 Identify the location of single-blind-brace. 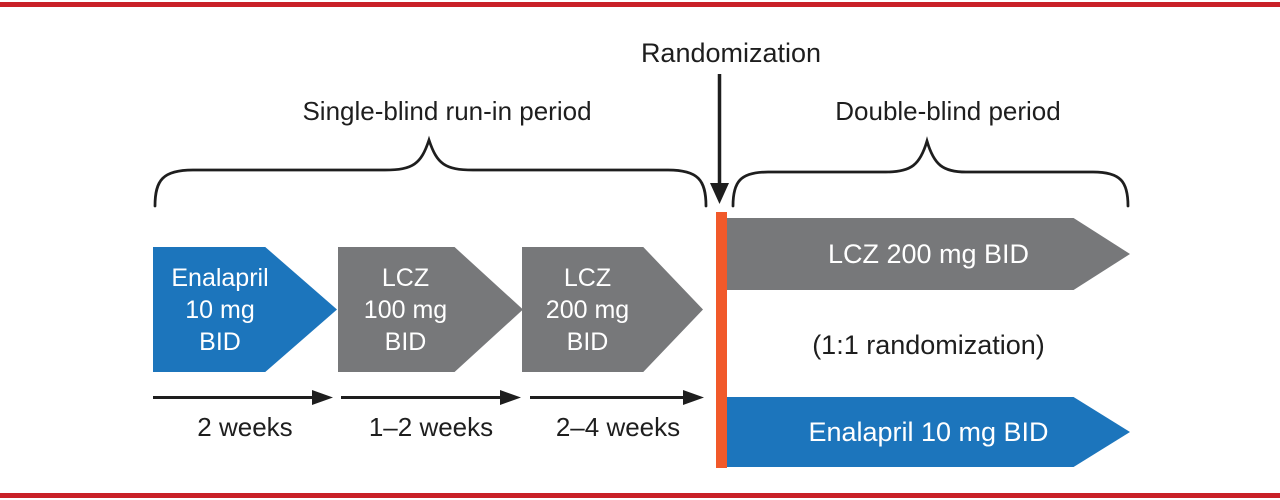
(430, 171).